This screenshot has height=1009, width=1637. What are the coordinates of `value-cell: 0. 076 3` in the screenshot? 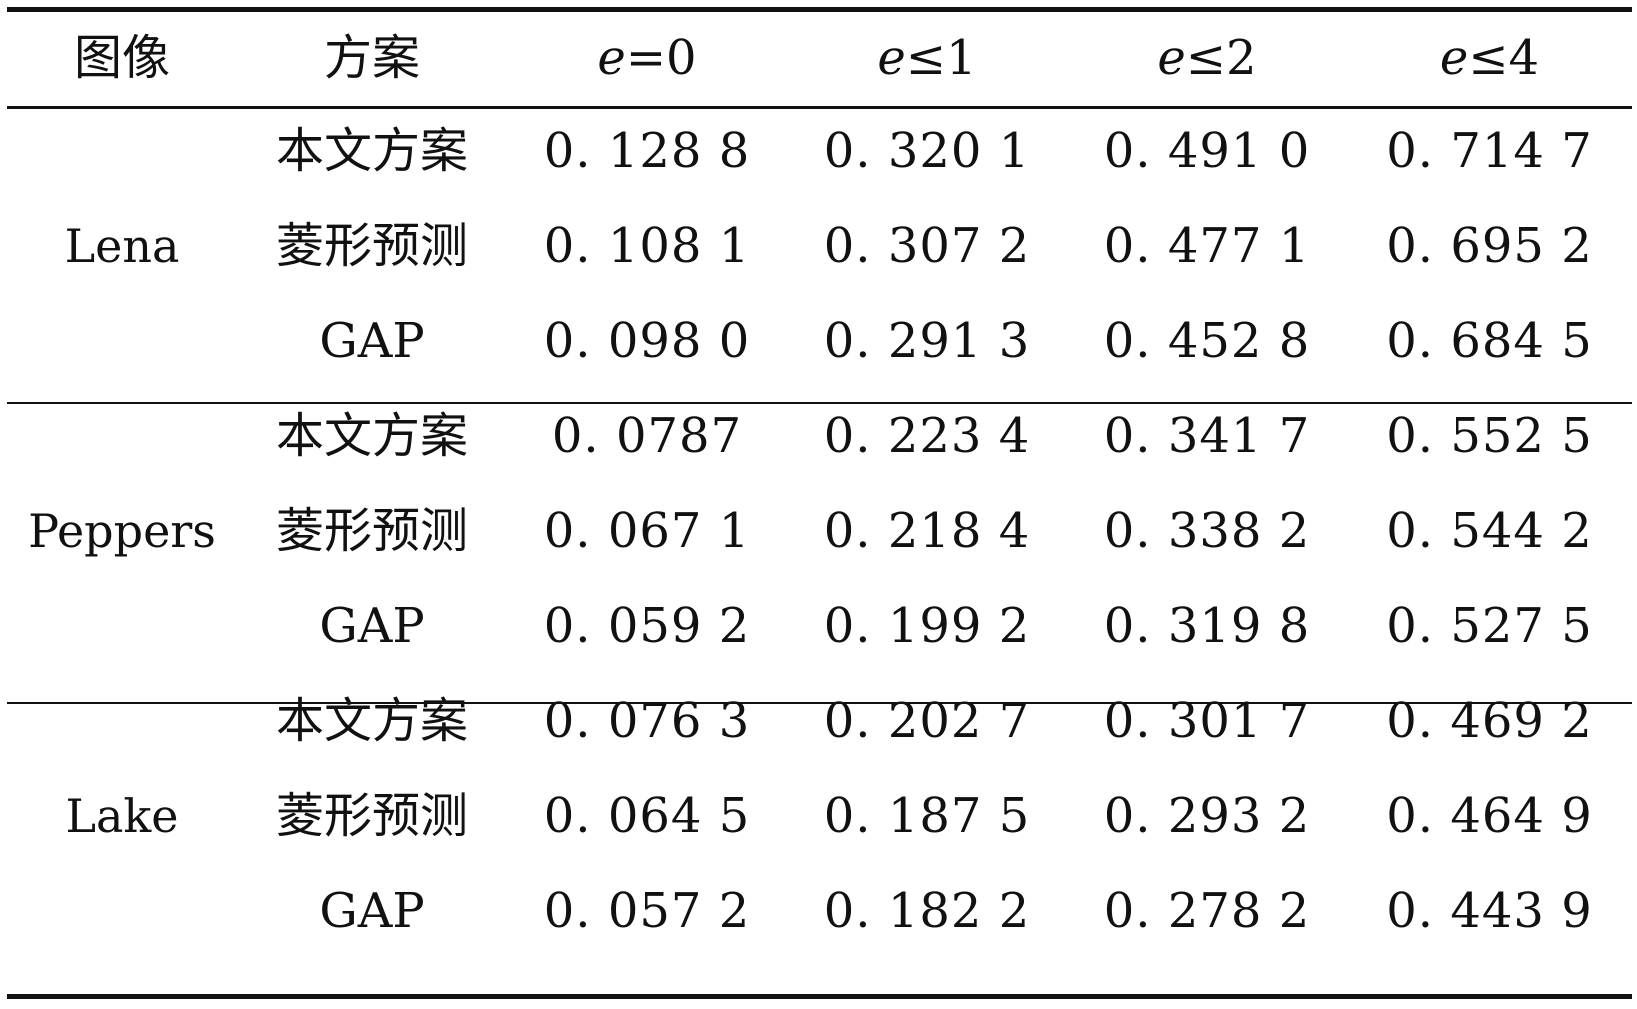 It's located at (647, 721).